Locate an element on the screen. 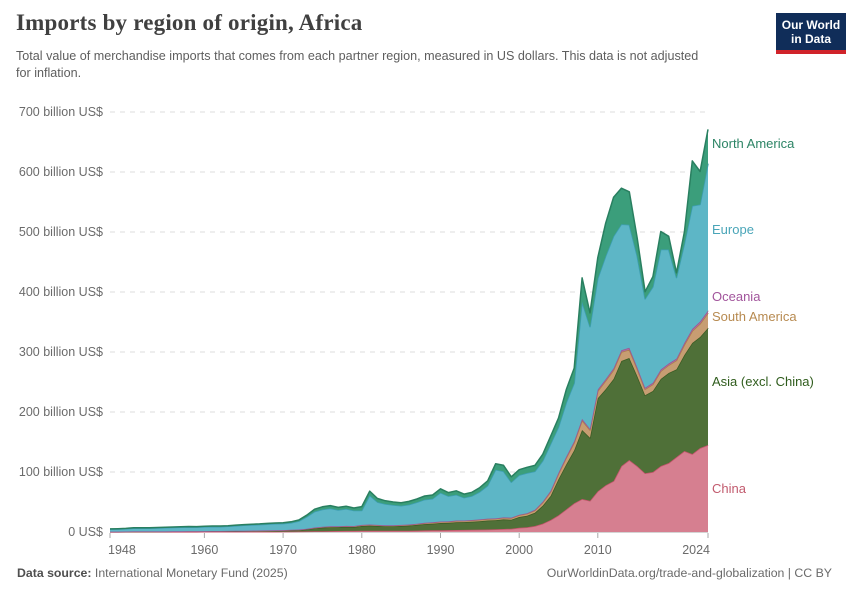 Image resolution: width=850 pixels, height=600 pixels. x-tick-label: 1960 is located at coordinates (204, 550).